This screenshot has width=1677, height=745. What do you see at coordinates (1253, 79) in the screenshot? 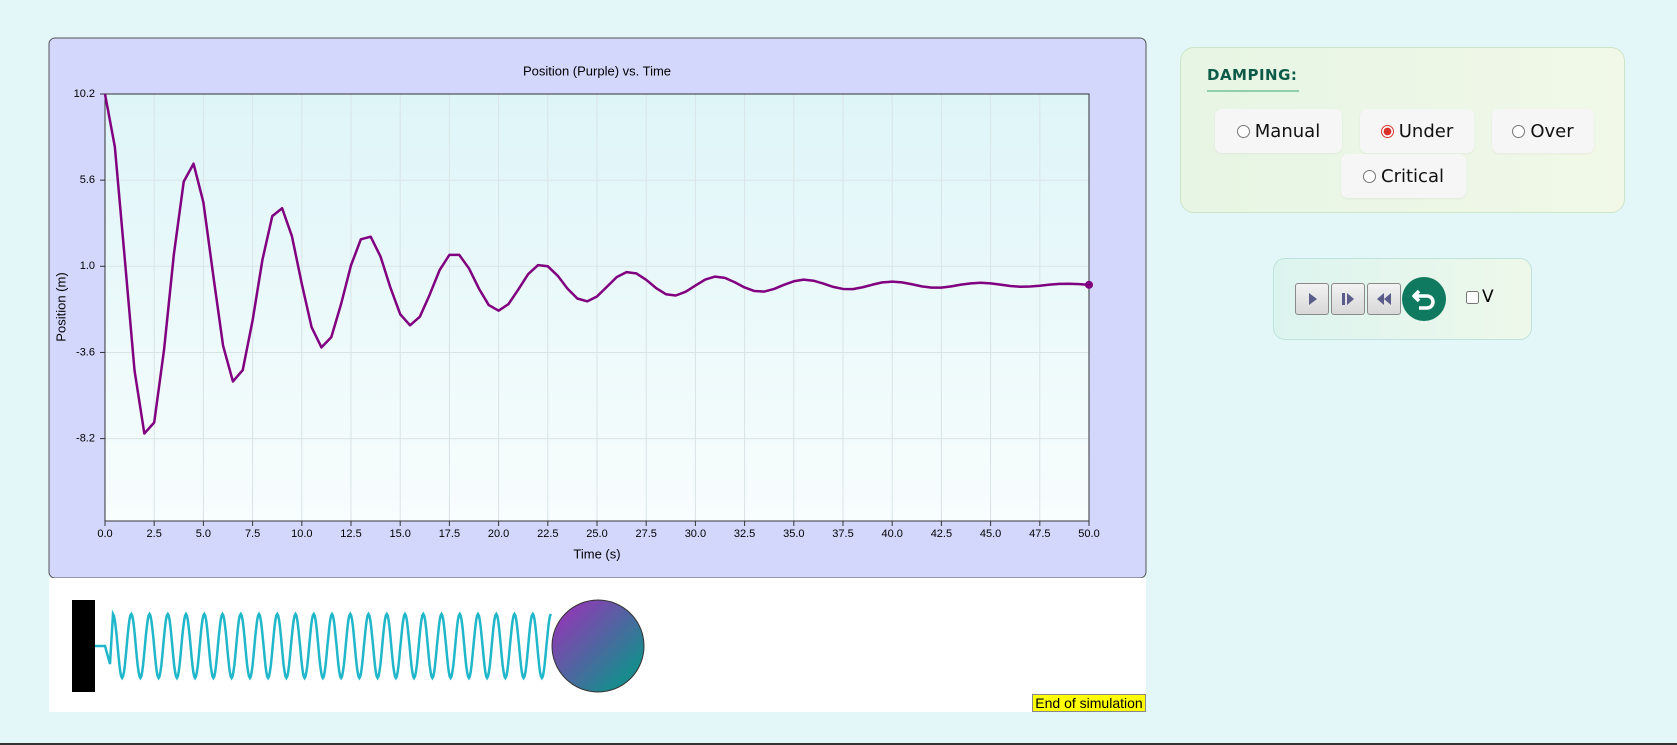
I see `damping-label: DAMPING:` at bounding box center [1253, 79].